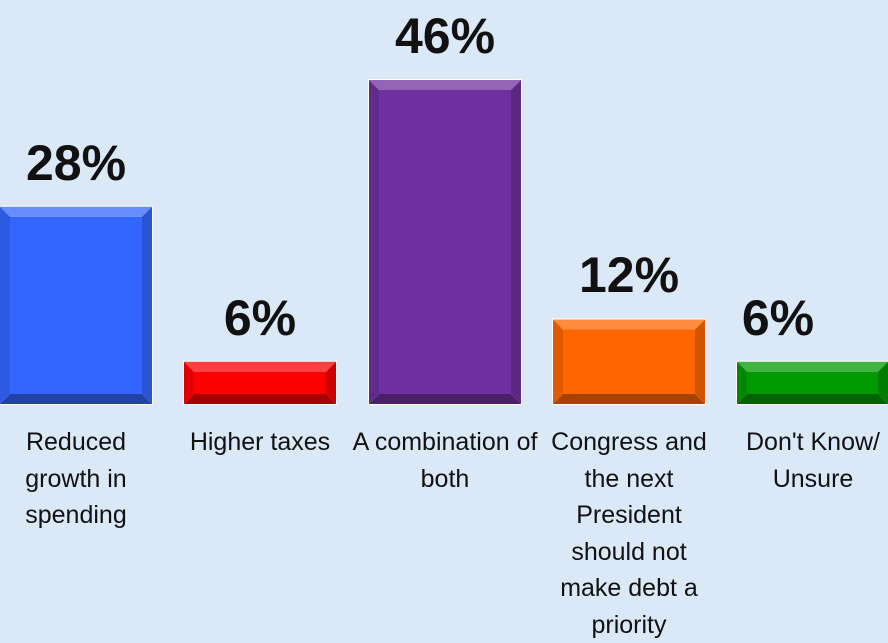  Describe the element at coordinates (629, 275) in the screenshot. I see `bar-value-label: 12%` at that location.